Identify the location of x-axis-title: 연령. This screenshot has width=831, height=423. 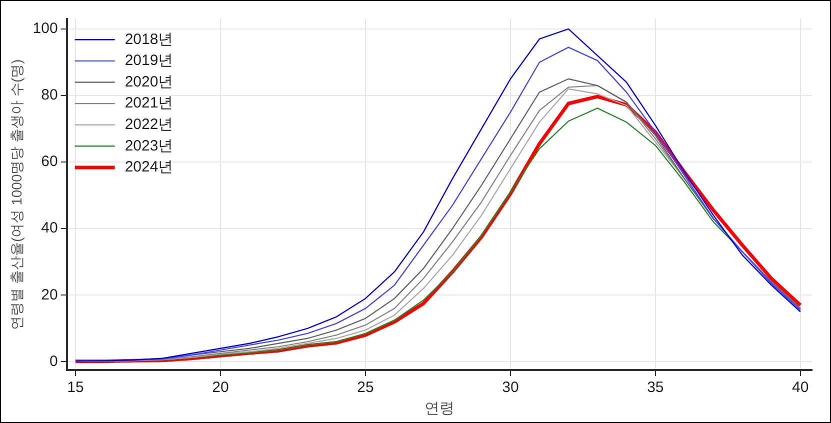
(439, 409).